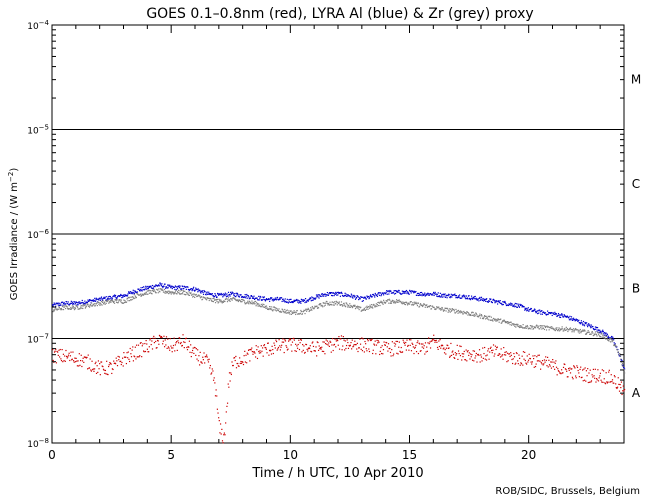 This screenshot has height=500, width=650. I want to click on x-tick-label: 5, so click(171, 455).